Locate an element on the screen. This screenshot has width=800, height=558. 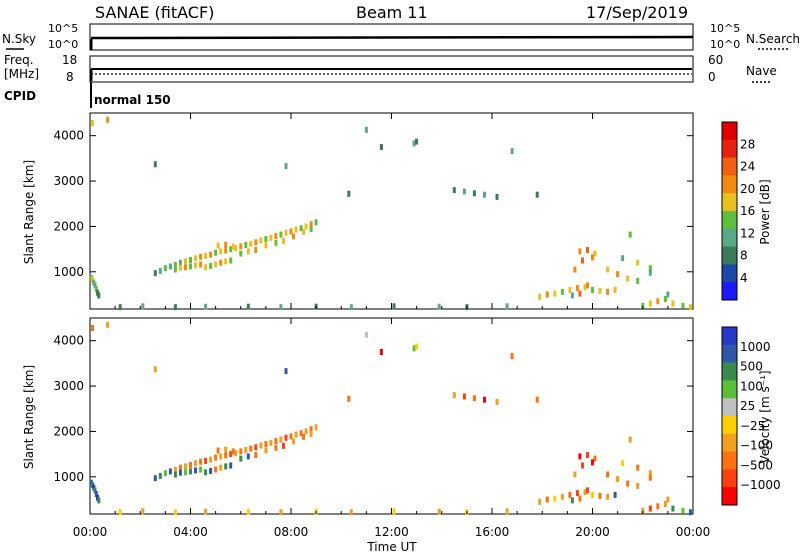
velocity-ylabel: Slant Range [km] is located at coordinates (29, 417).